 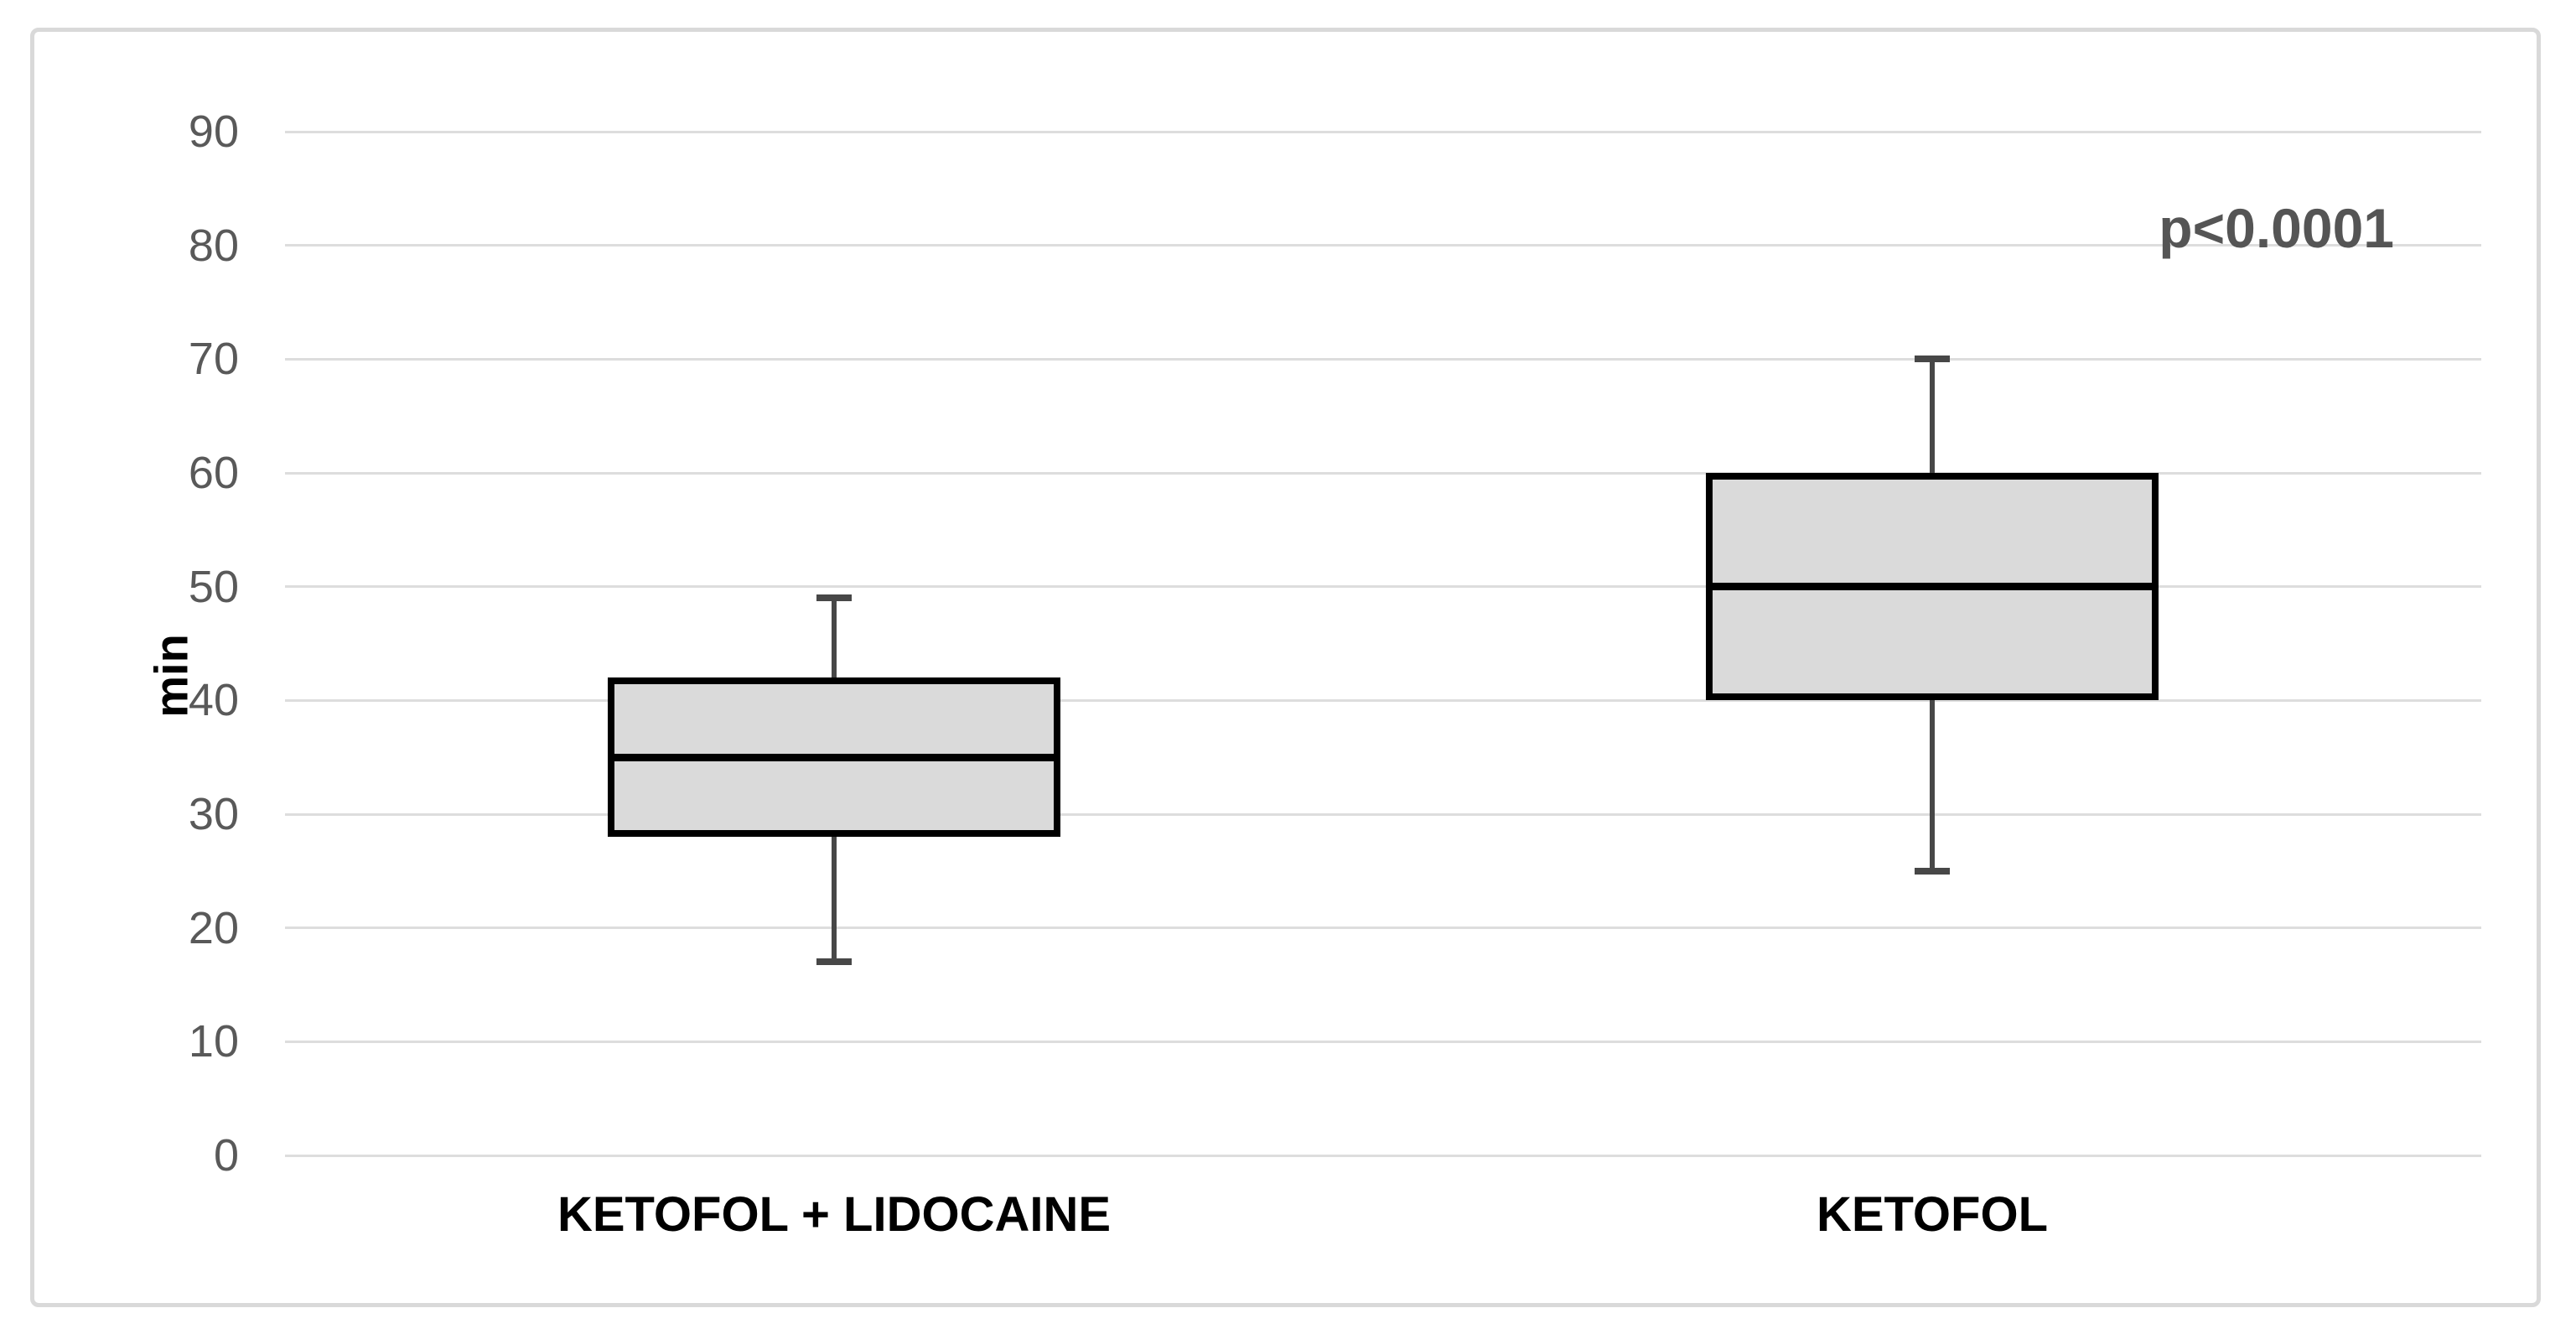 I want to click on y-tick-label-0: 0, so click(x=226, y=1155).